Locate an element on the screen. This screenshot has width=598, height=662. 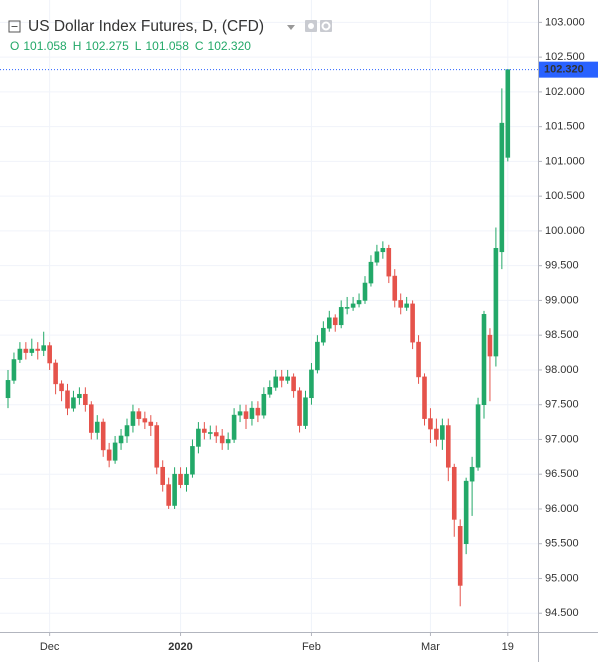
y-tick-label: 96.500 is located at coordinates (562, 474).